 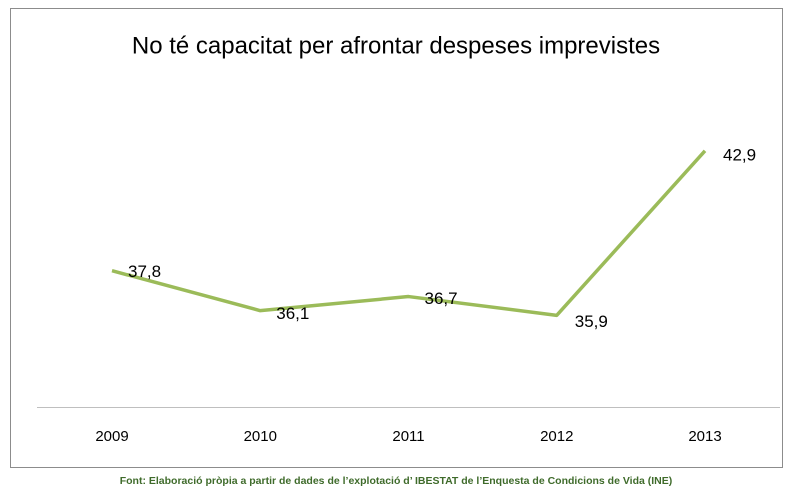 What do you see at coordinates (591, 321) in the screenshot?
I see `data-label: 35,9` at bounding box center [591, 321].